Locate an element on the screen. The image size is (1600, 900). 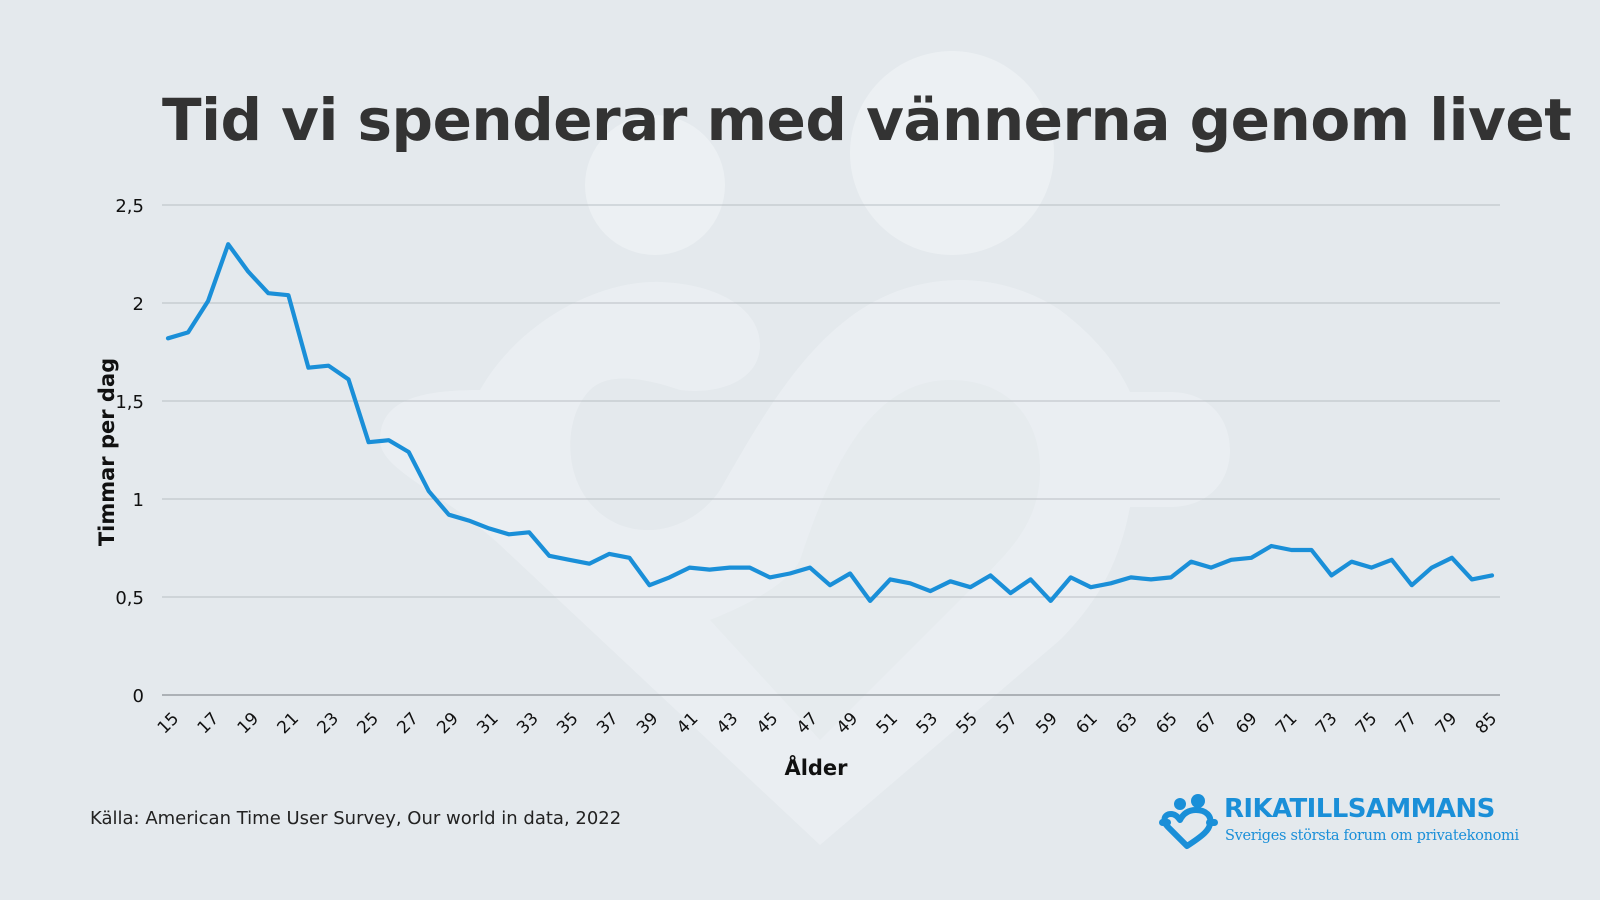
x-tick-label: 35 is located at coordinates (567, 723).